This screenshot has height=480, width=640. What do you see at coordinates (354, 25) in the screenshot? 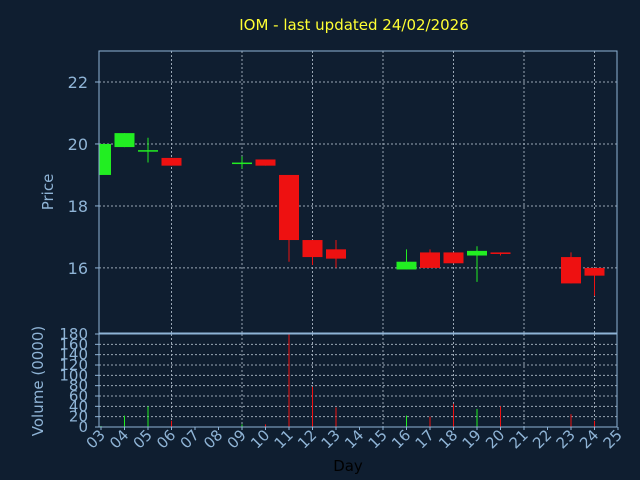
I see `chart-title: IOM - last updated 24/02/2026` at bounding box center [354, 25].